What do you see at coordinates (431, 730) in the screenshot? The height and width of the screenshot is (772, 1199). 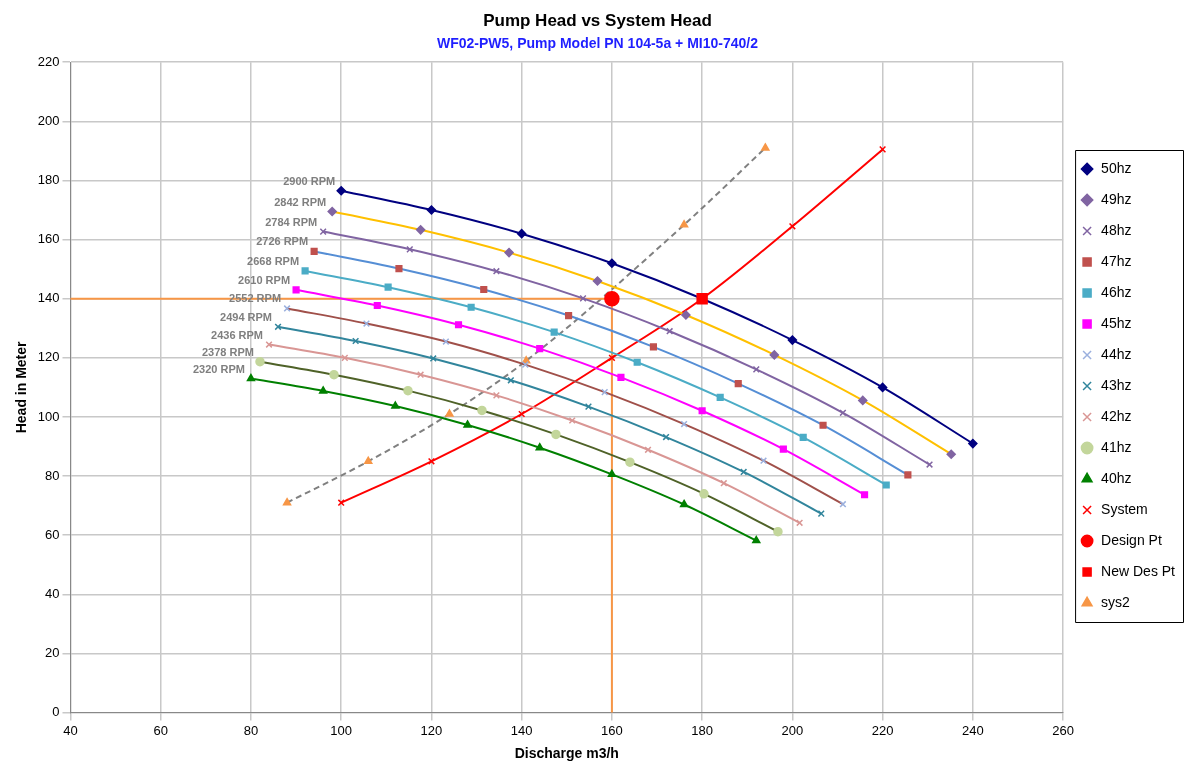 I see `x-tick-label: 120` at bounding box center [431, 730].